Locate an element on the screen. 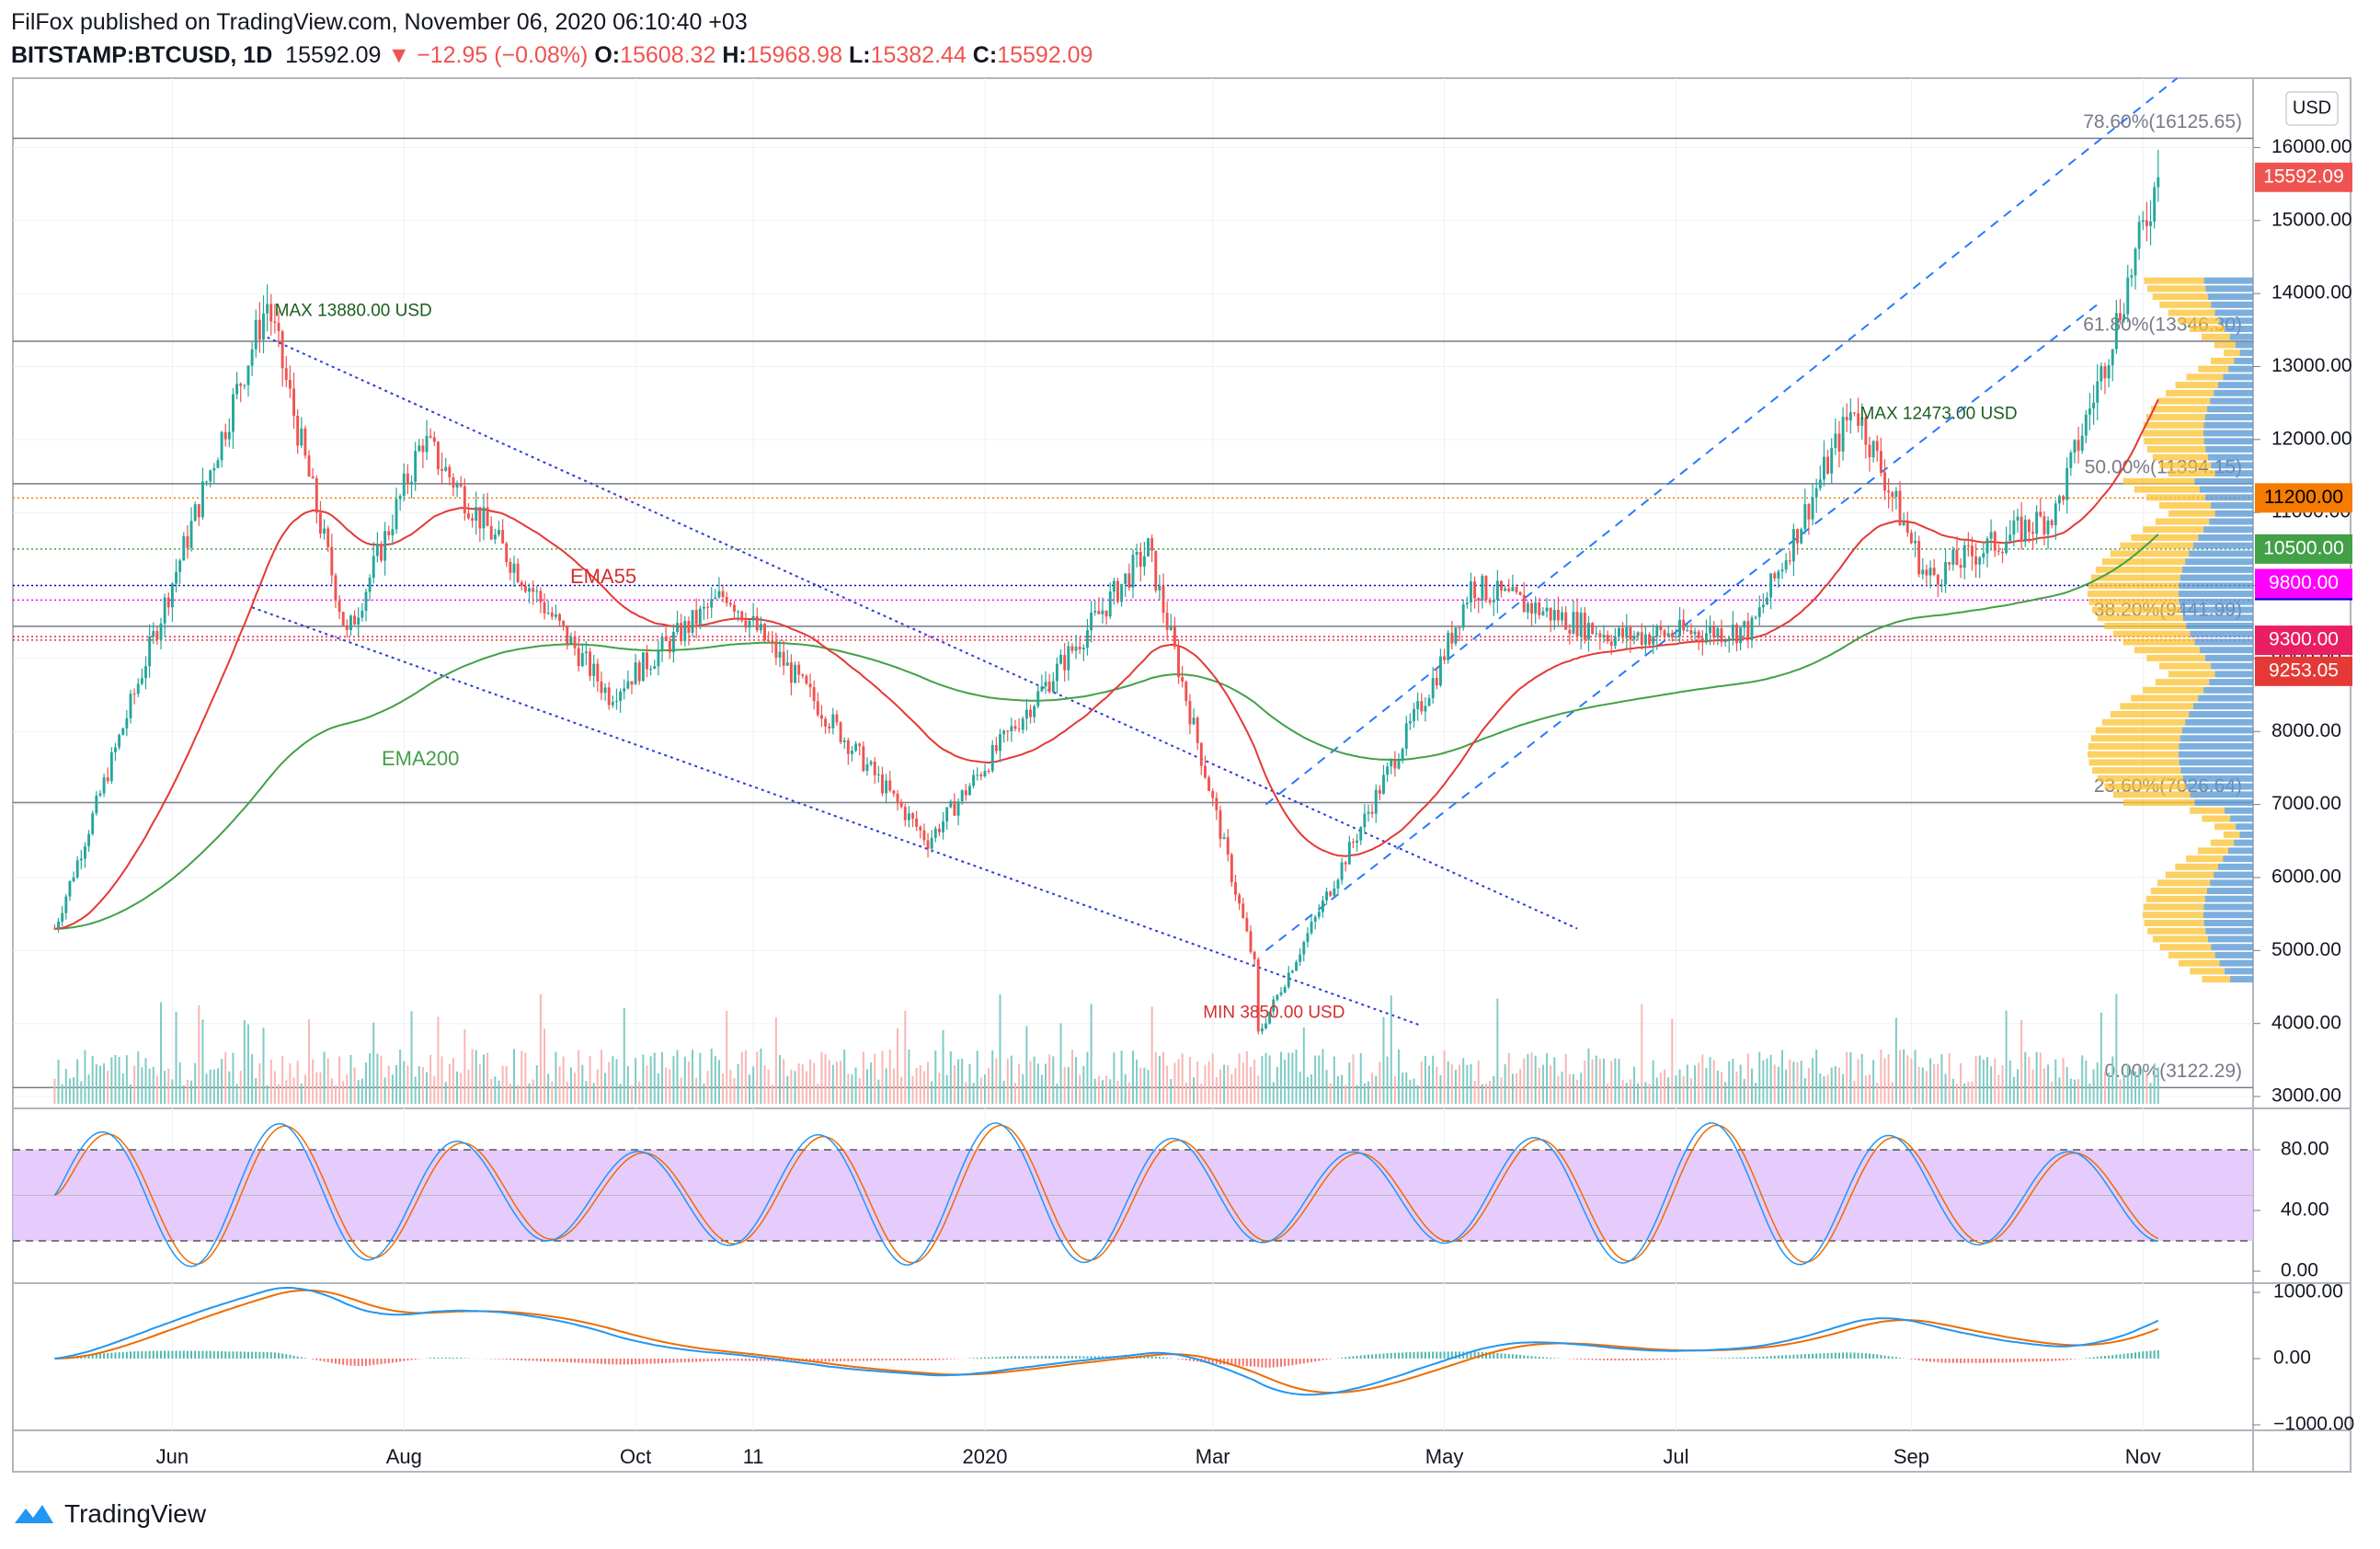  price-axis-label: 8000.00 is located at coordinates (2306, 731).